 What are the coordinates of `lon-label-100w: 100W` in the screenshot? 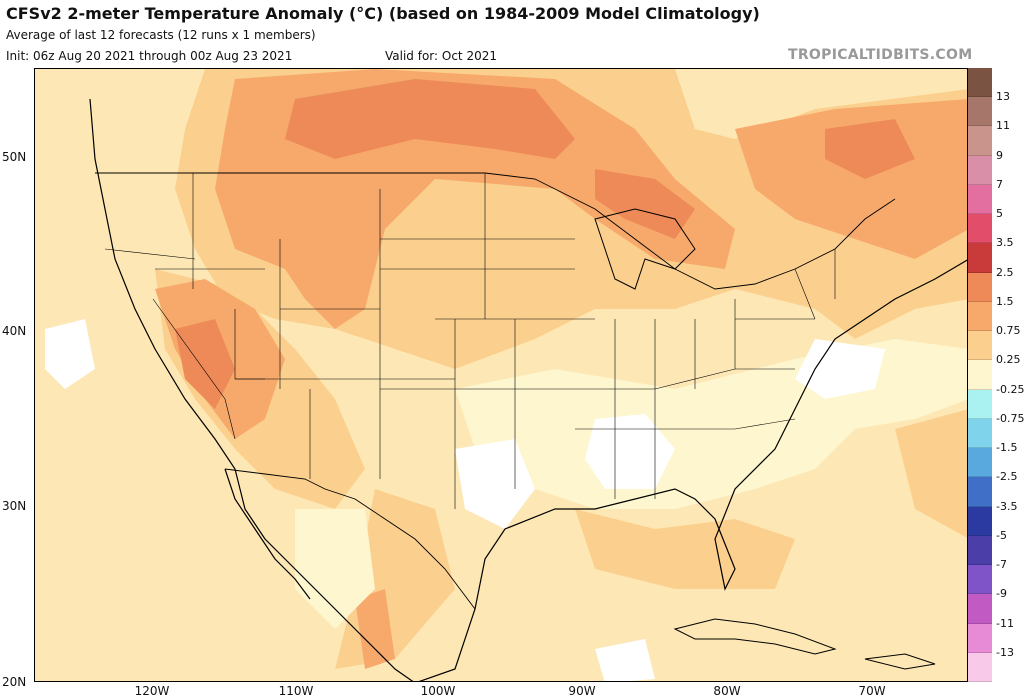 It's located at (438, 691).